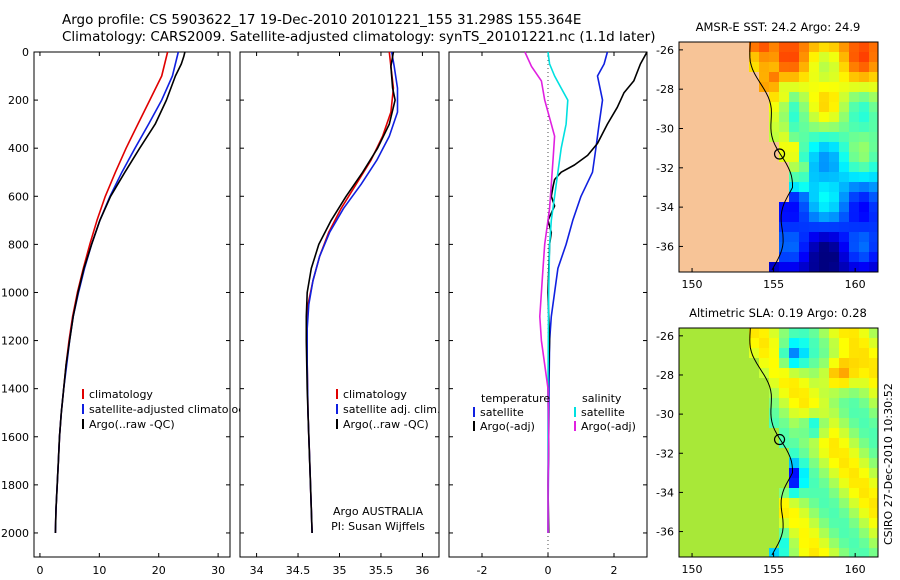 Image resolution: width=900 pixels, height=580 pixels. Describe the element at coordinates (99, 570) in the screenshot. I see `x-tick-label: 10` at that location.